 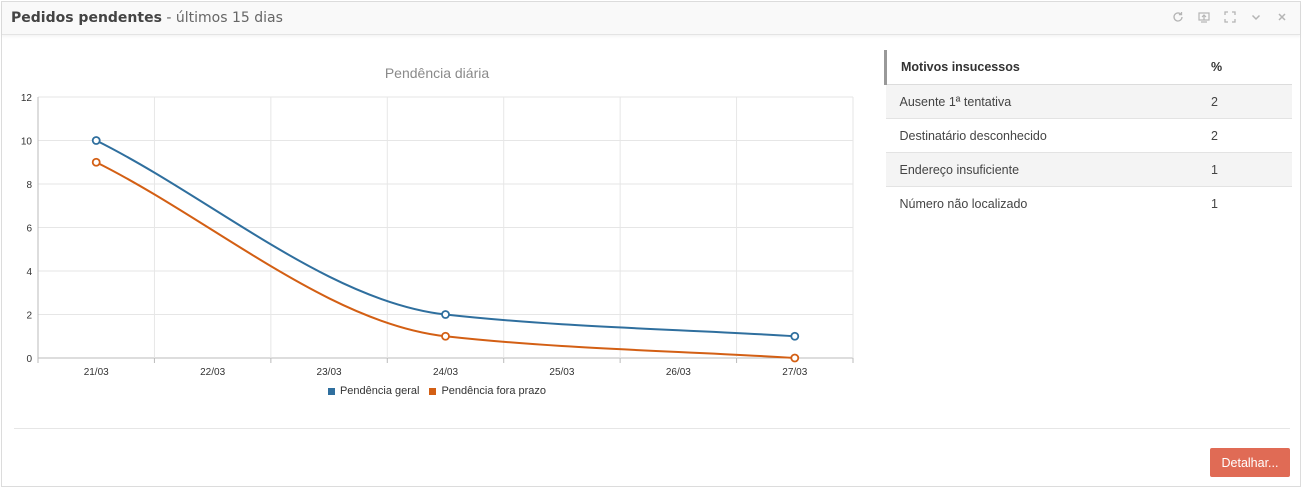 What do you see at coordinates (86, 18) in the screenshot?
I see `panel-title-main: Pedidos pendentes` at bounding box center [86, 18].